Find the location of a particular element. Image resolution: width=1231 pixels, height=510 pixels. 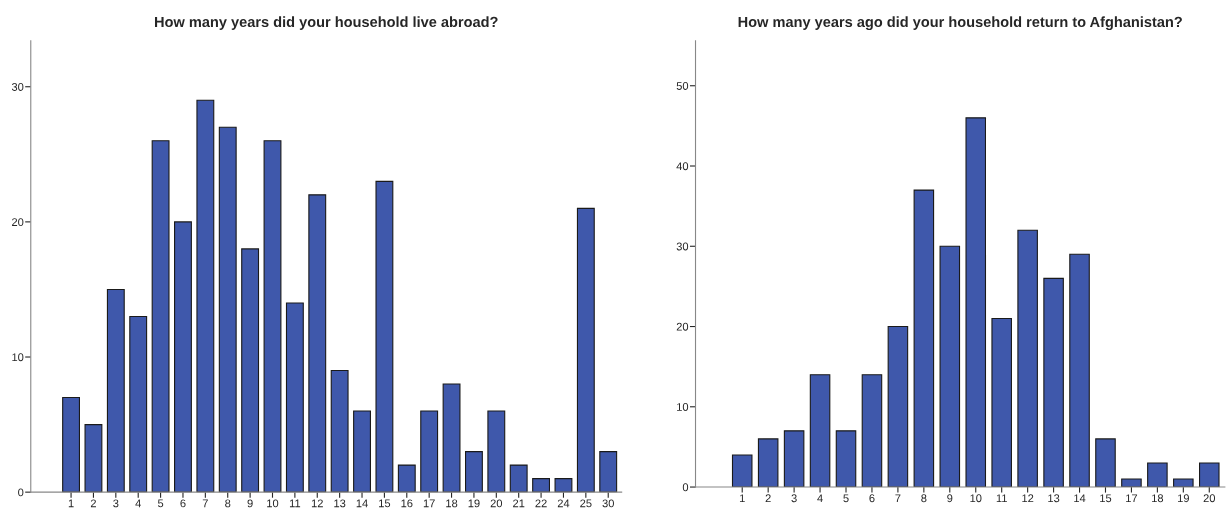

chart-title: How many years did your household live abroad? is located at coordinates (326, 23).